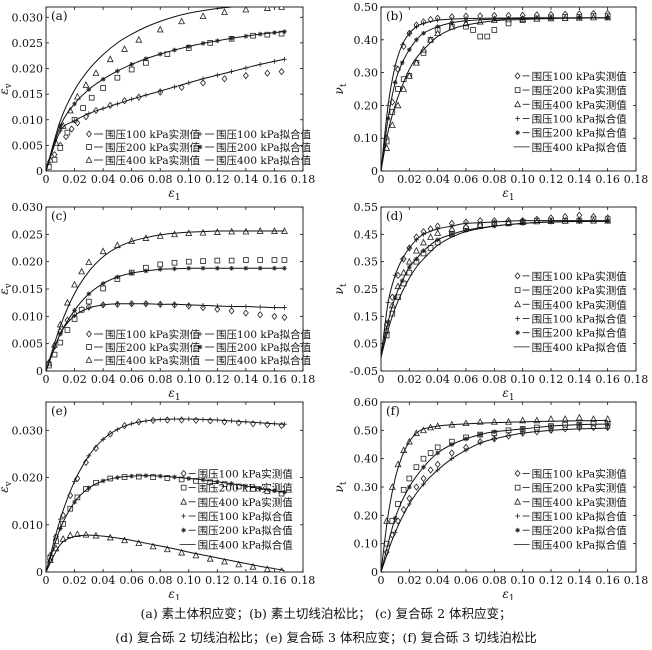  Describe the element at coordinates (580, 76) in the screenshot. I see `legend-label: 围压100 kPa实测值` at that location.